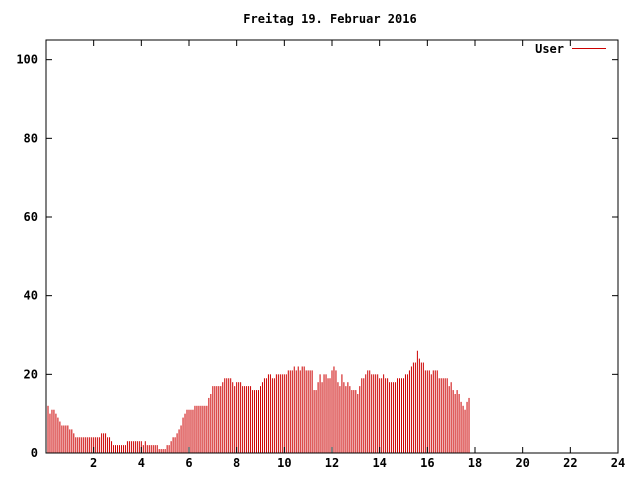  What do you see at coordinates (329, 19) in the screenshot?
I see `chart-title: Freitag 19. Februar 2016` at bounding box center [329, 19].